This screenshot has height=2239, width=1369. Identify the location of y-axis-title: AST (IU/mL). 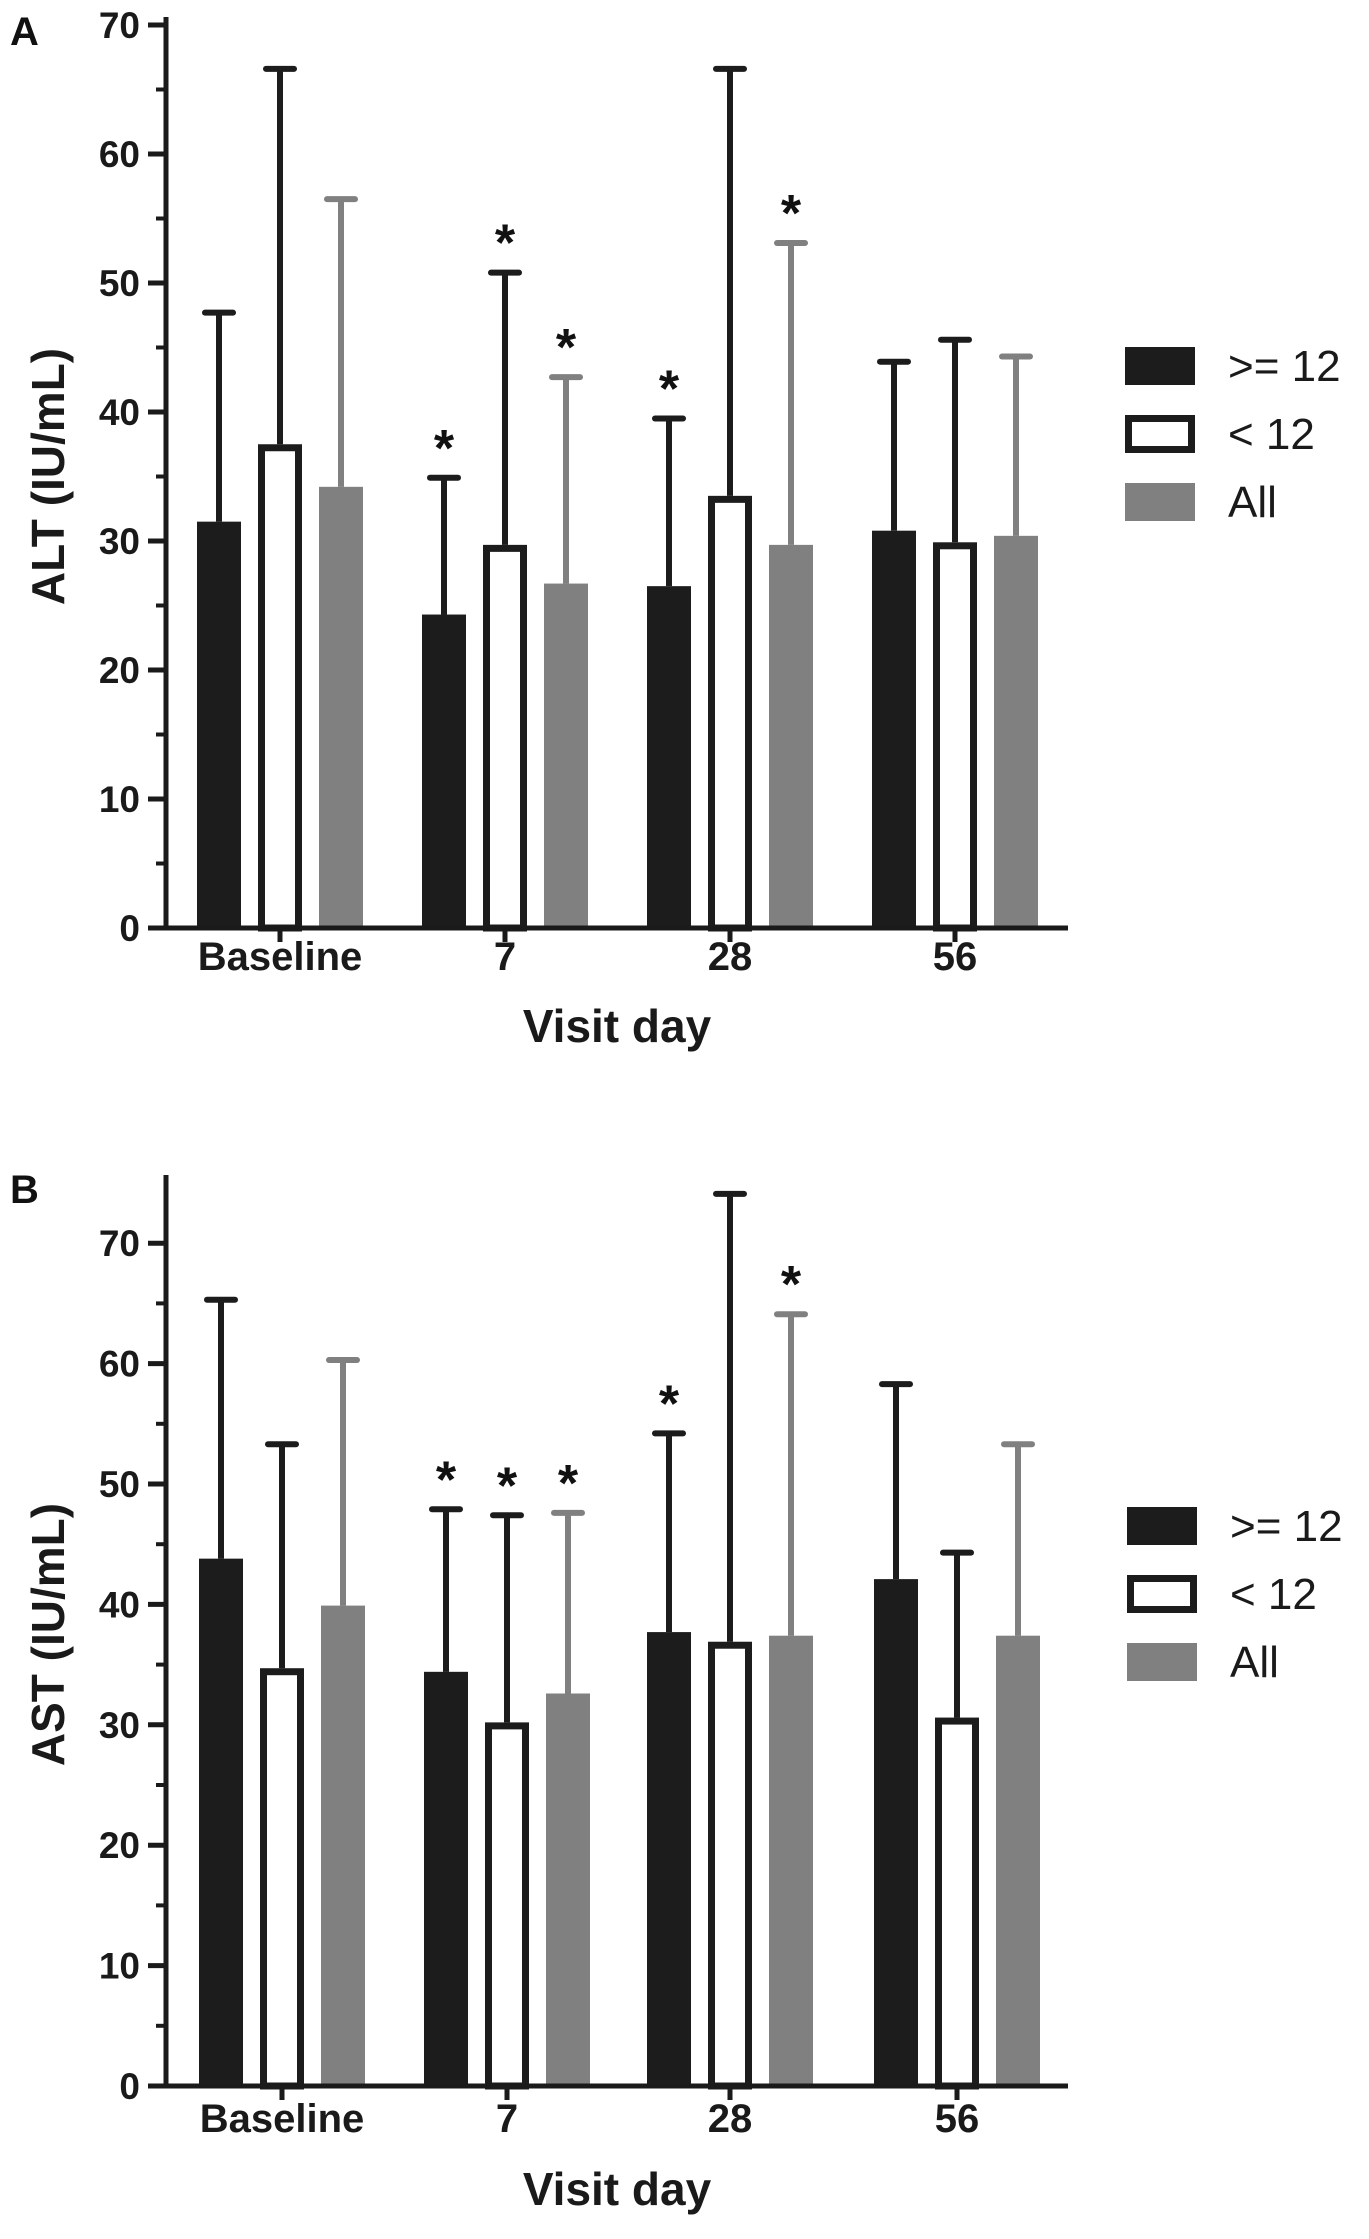
(48, 1634).